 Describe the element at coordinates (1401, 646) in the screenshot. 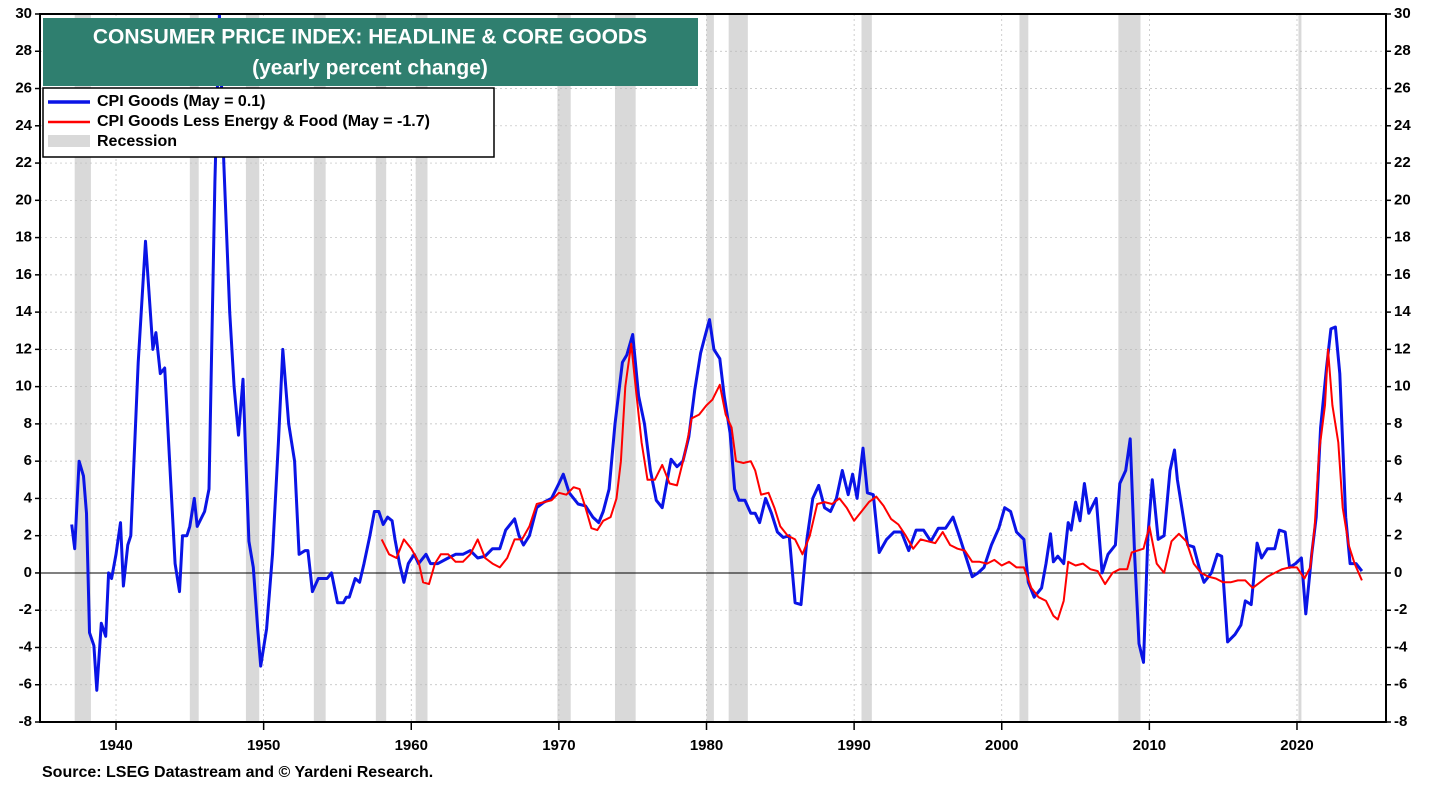

I see `y2-tick-label: -4` at that location.